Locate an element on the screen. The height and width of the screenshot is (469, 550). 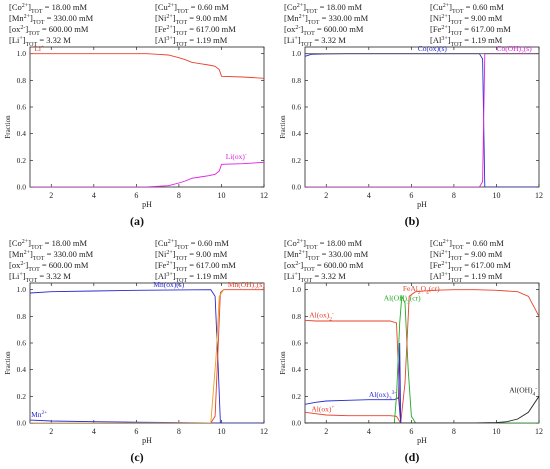
panel-caption: (b) is located at coordinates (412, 221).